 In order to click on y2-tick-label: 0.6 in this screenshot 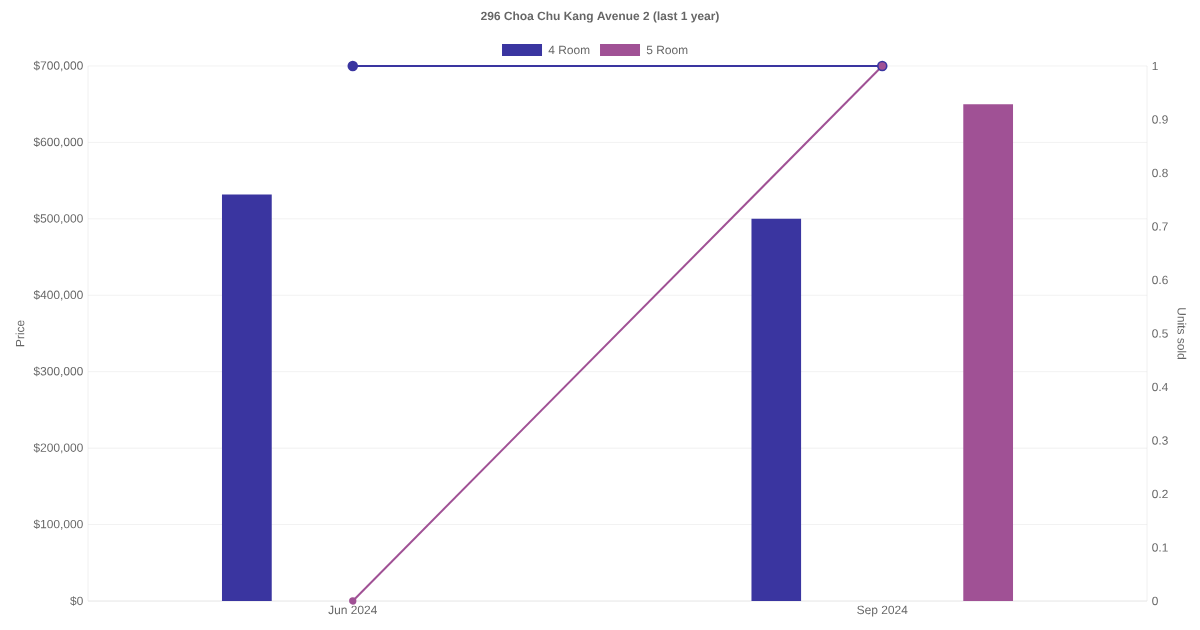, I will do `click(1160, 280)`.